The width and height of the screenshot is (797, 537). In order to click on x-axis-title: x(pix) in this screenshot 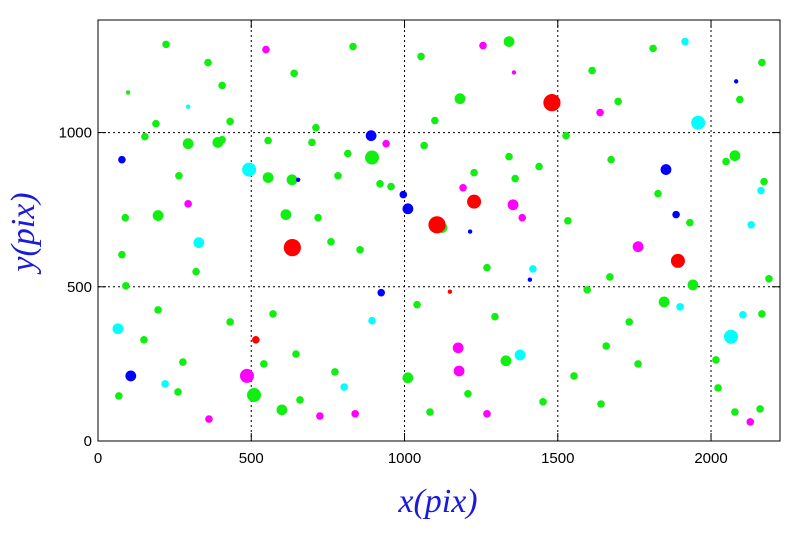, I will do `click(437, 501)`.